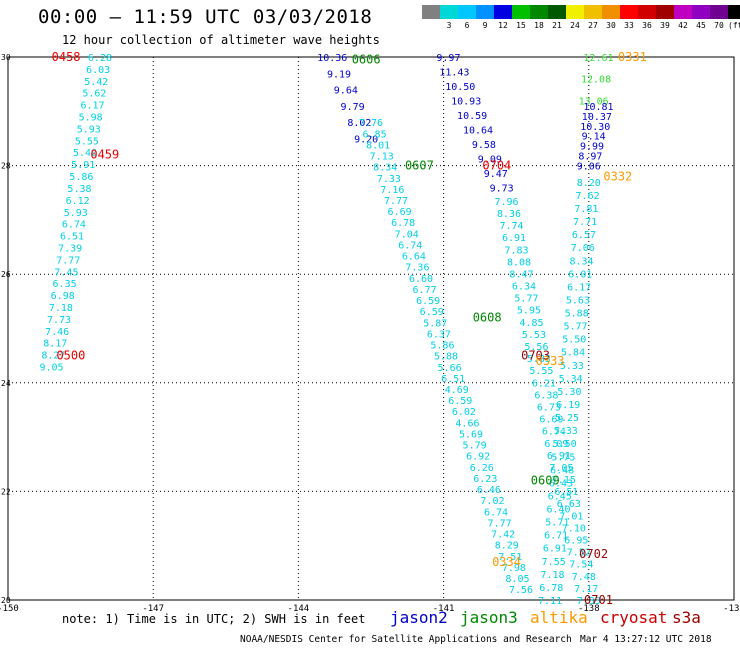 The height and width of the screenshot is (650, 740). Describe the element at coordinates (359, 123) in the screenshot. I see `wave-height-value: 8.02` at that location.